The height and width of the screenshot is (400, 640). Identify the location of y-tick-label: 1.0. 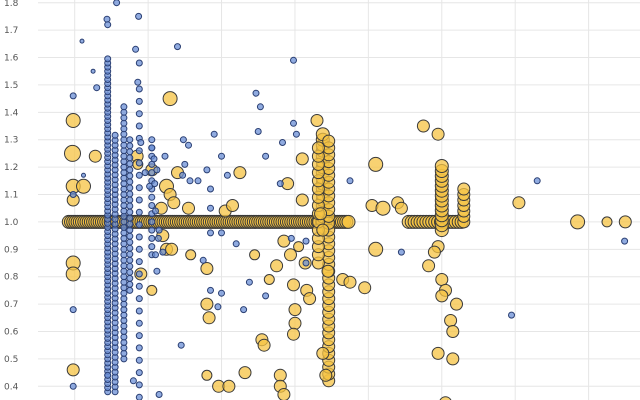
(11, 223).